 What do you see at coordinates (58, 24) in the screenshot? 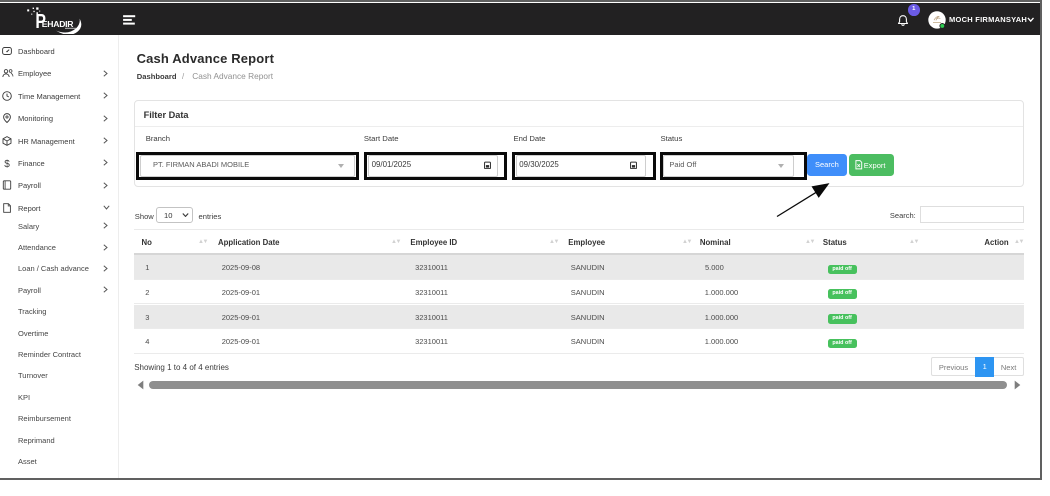
I see `svg-text: EHADIR` at bounding box center [58, 24].